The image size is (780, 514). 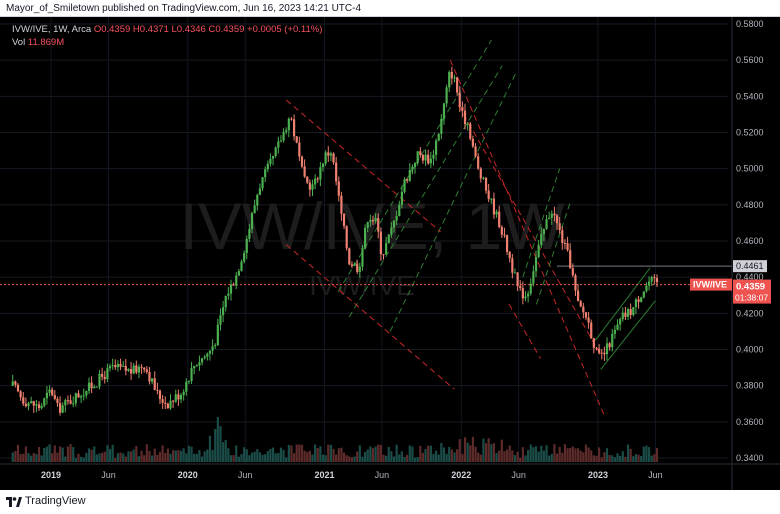 I want to click on footer: TradingView, so click(x=390, y=502).